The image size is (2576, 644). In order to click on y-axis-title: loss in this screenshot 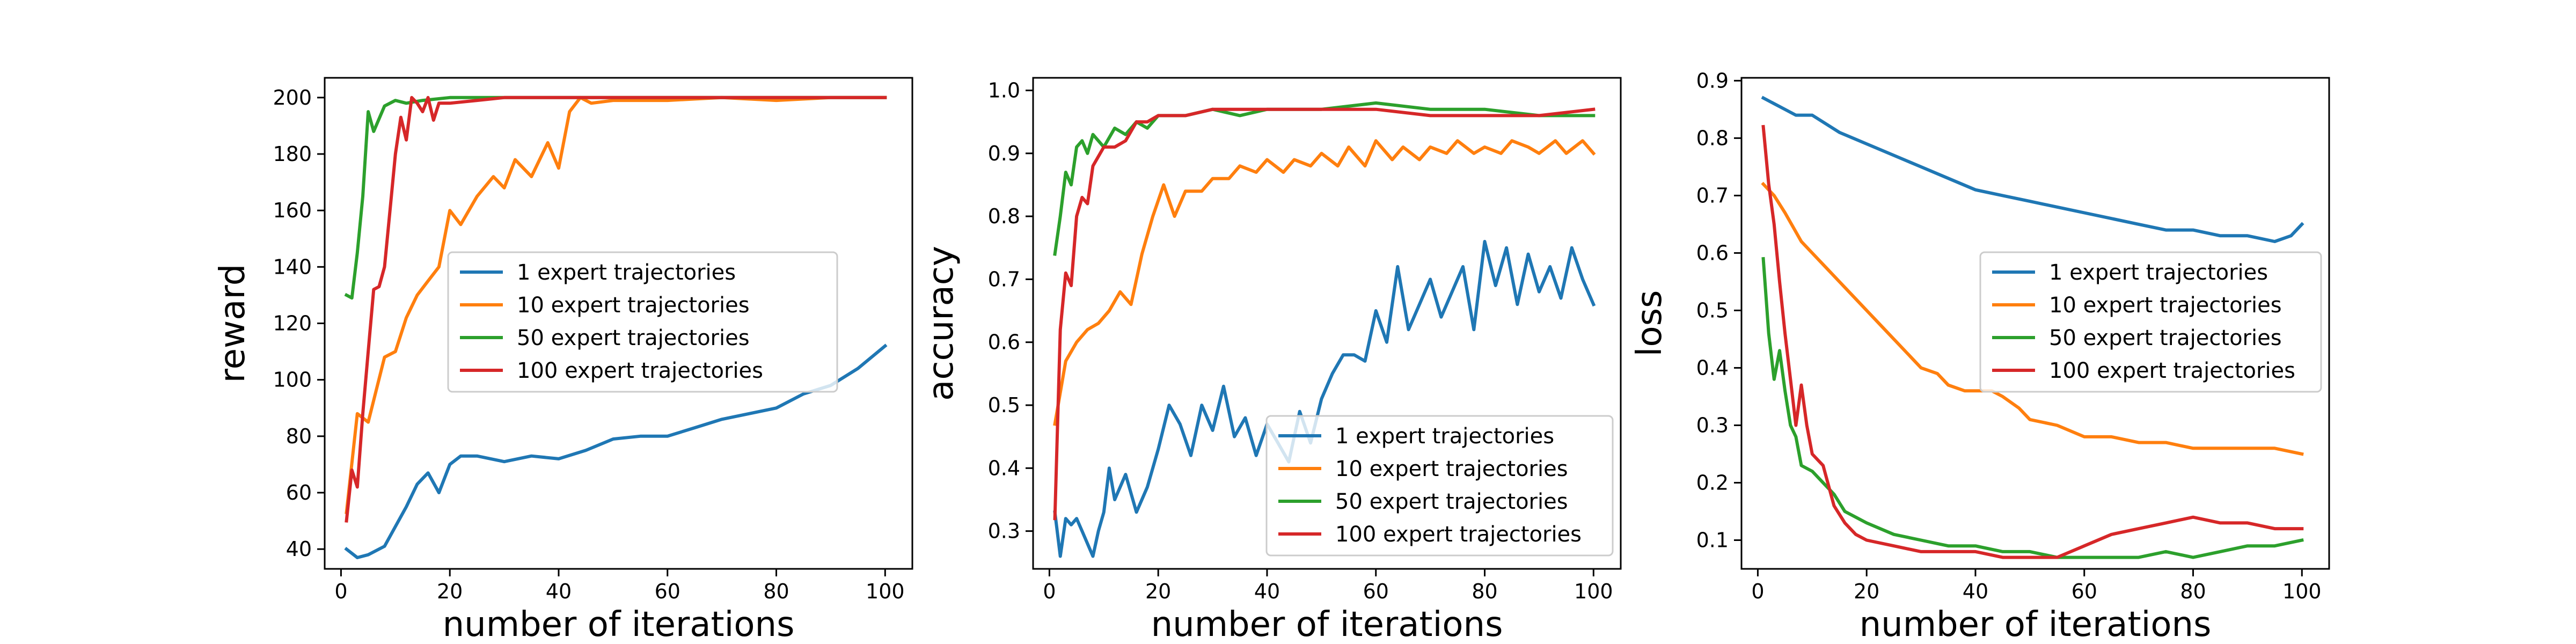, I will do `click(1650, 323)`.